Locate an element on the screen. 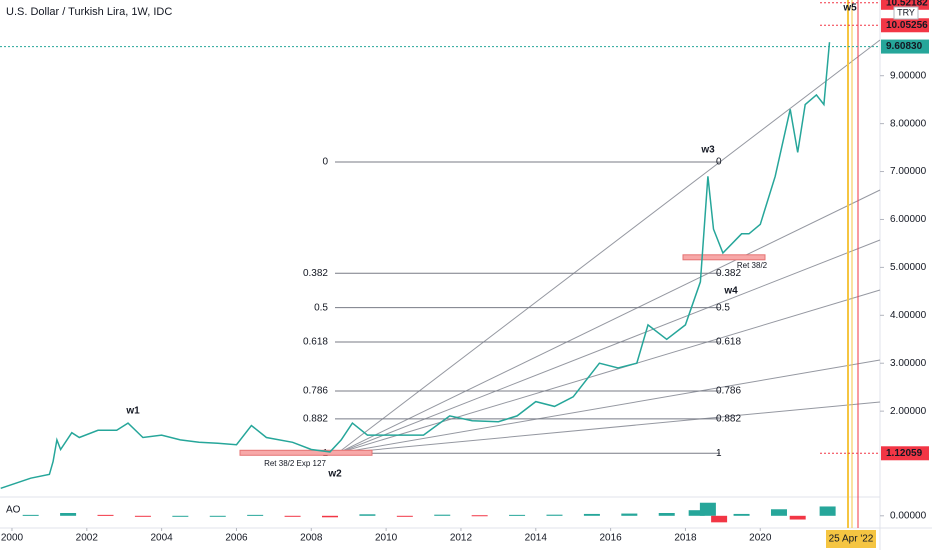 Image resolution: width=932 pixels, height=550 pixels. y-tick-label: 0.00000 is located at coordinates (908, 515).